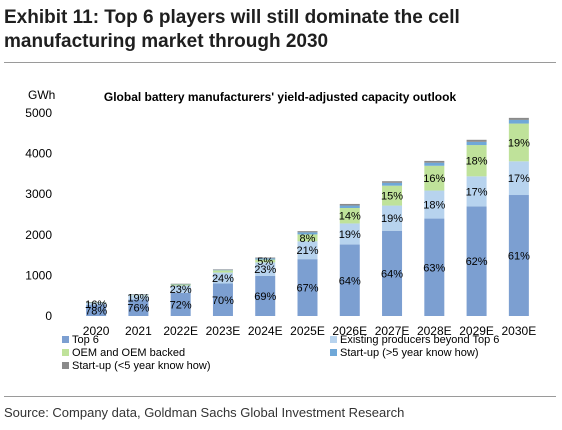  I want to click on y-tick-label: 4000, so click(38, 154).